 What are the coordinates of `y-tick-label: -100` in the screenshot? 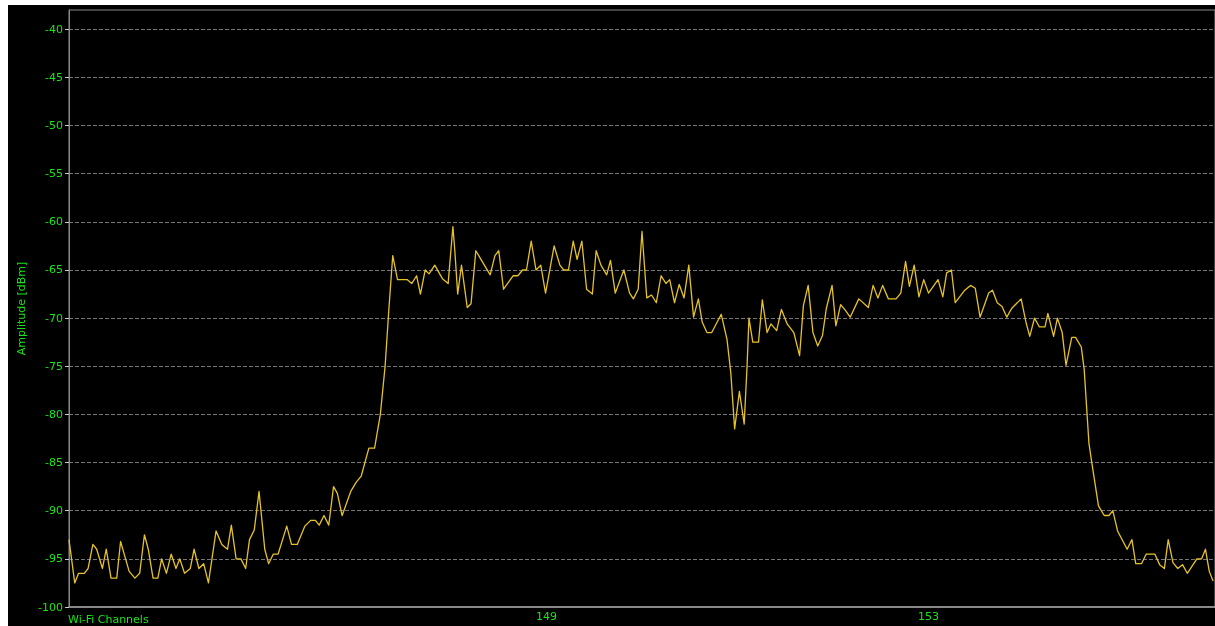 It's located at (50, 607).